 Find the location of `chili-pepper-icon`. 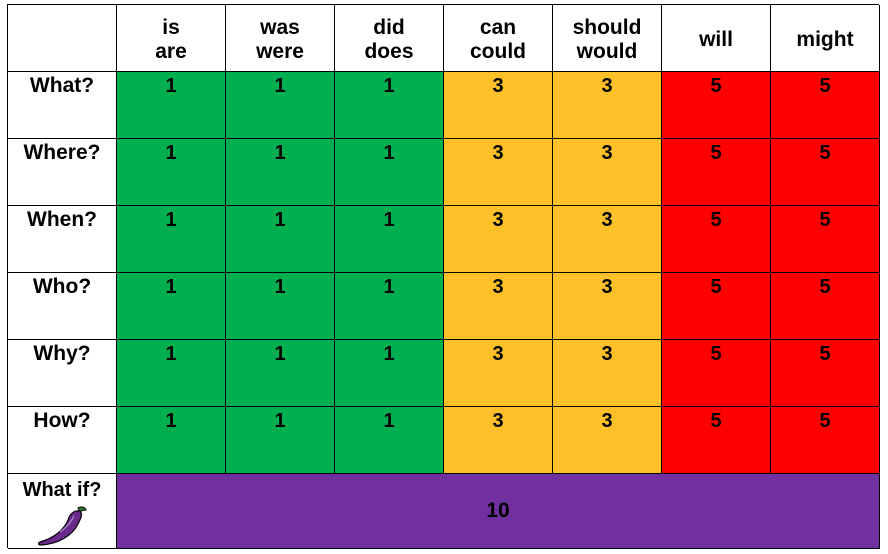

chili-pepper-icon is located at coordinates (62, 526).